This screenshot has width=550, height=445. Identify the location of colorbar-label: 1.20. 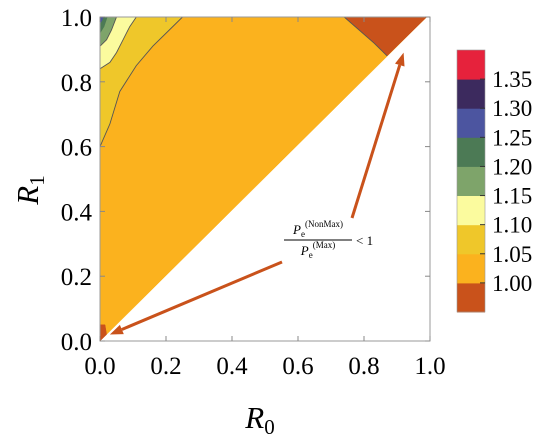
(512, 166).